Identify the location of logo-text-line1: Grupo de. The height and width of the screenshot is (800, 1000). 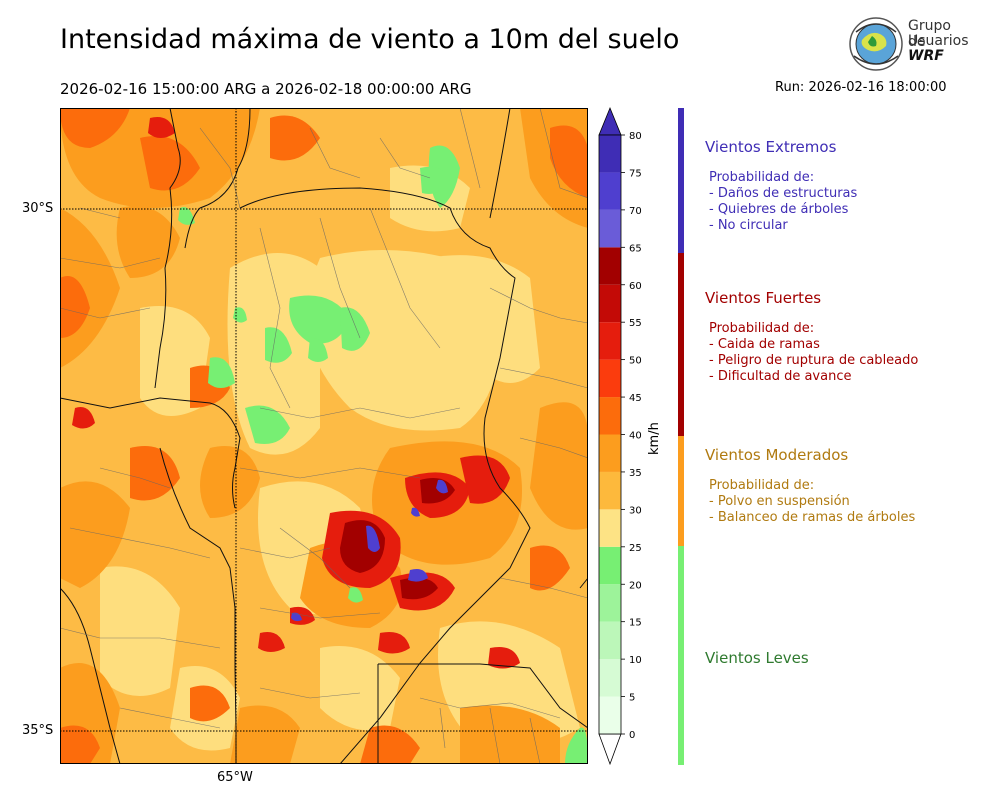
(929, 34).